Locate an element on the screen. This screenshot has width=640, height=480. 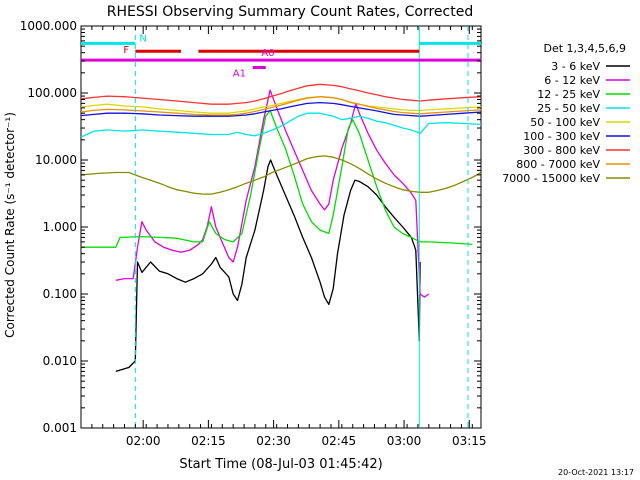
x-tick-label-2: 02:30 is located at coordinates (273, 441).